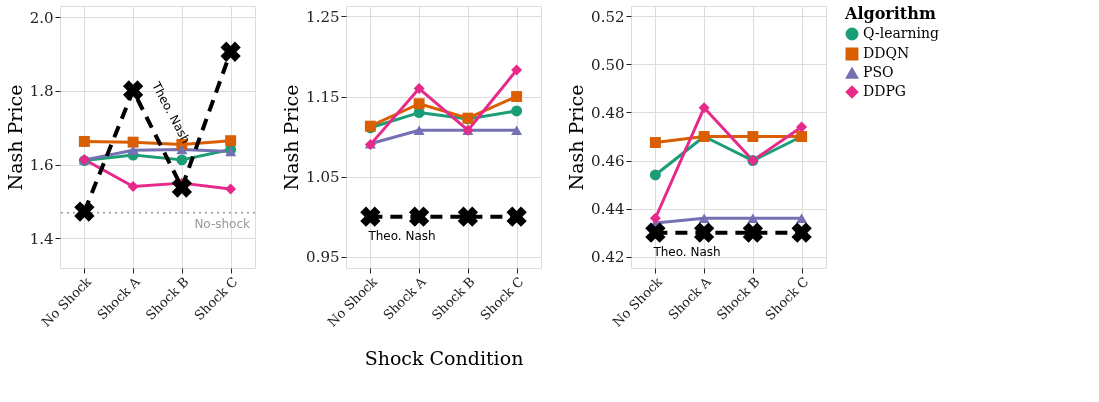 The image size is (1099, 402). Describe the element at coordinates (323, 16) in the screenshot. I see `y-tick-label: 1.25` at that location.